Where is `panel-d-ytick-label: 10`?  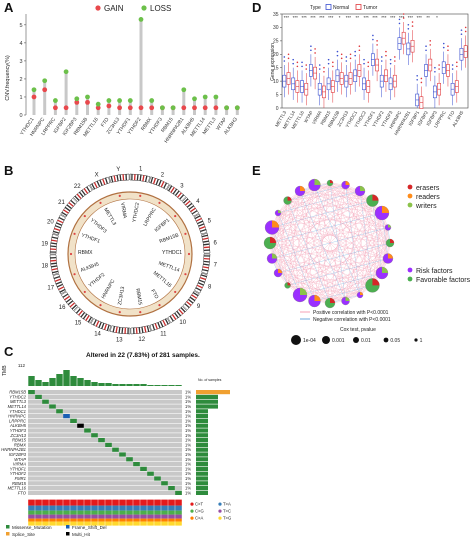 panel-d-ytick-label: 10 is located at coordinates (276, 82).